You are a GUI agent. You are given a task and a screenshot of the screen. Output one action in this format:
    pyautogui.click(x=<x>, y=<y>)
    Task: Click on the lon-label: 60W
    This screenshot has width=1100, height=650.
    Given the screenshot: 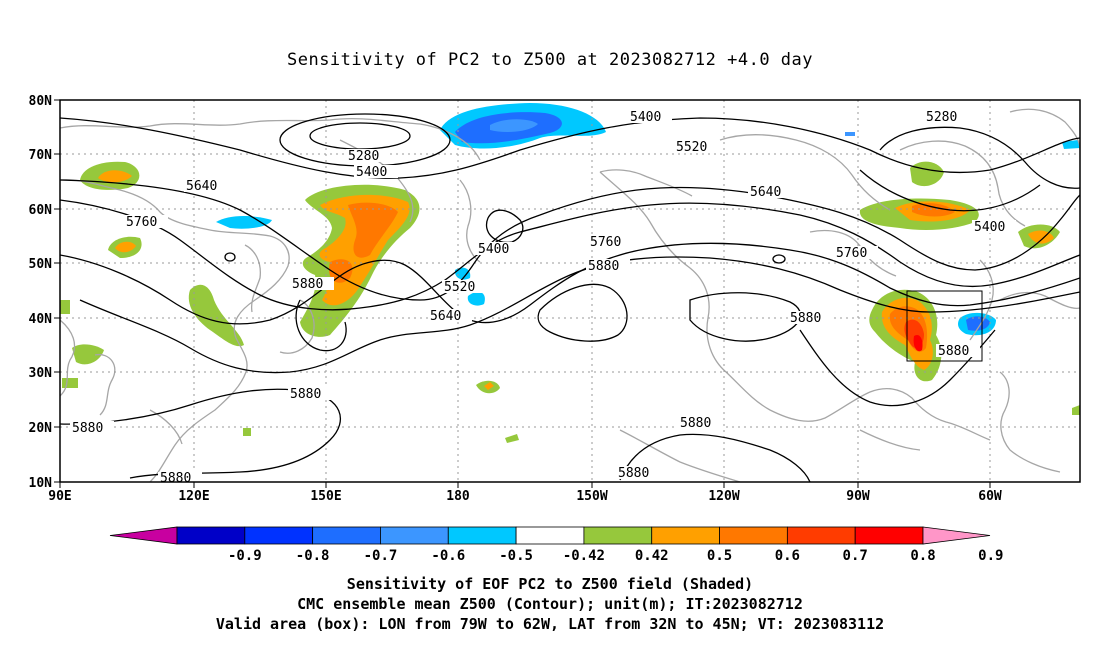 What is the action you would take?
    pyautogui.click(x=990, y=496)
    